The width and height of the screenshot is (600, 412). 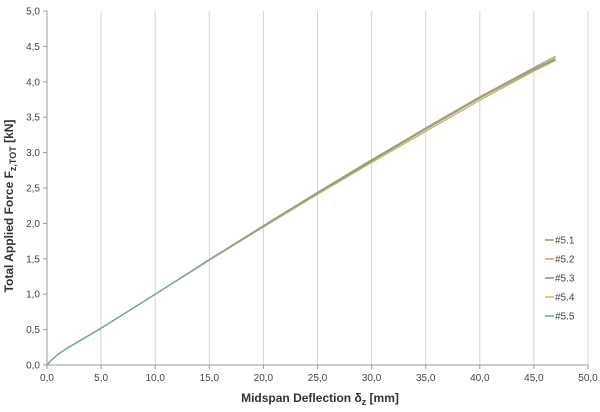 What do you see at coordinates (565, 298) in the screenshot?
I see `legend-label: #5.4` at bounding box center [565, 298].